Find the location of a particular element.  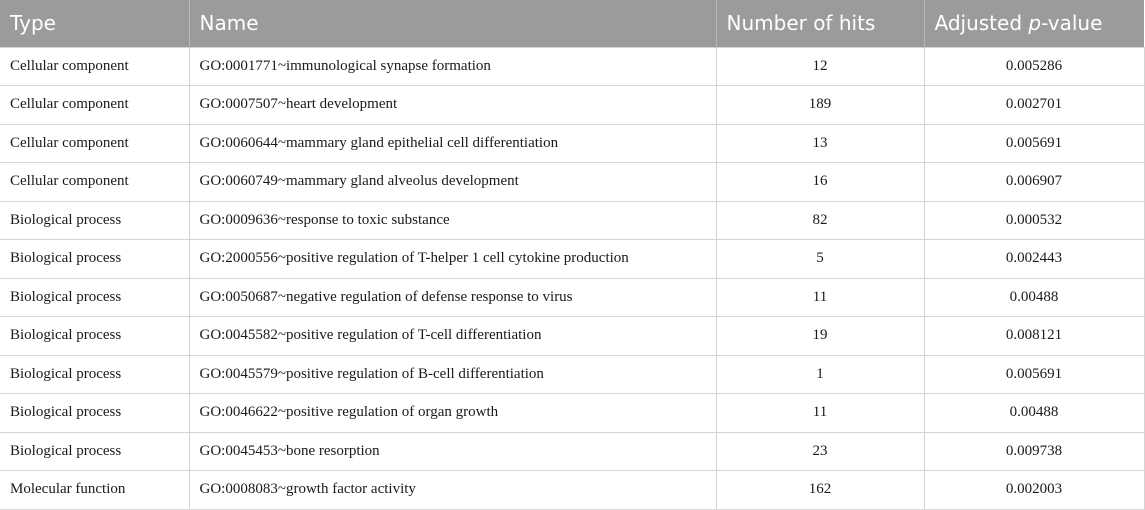

cell-hits: 1 is located at coordinates (820, 374).